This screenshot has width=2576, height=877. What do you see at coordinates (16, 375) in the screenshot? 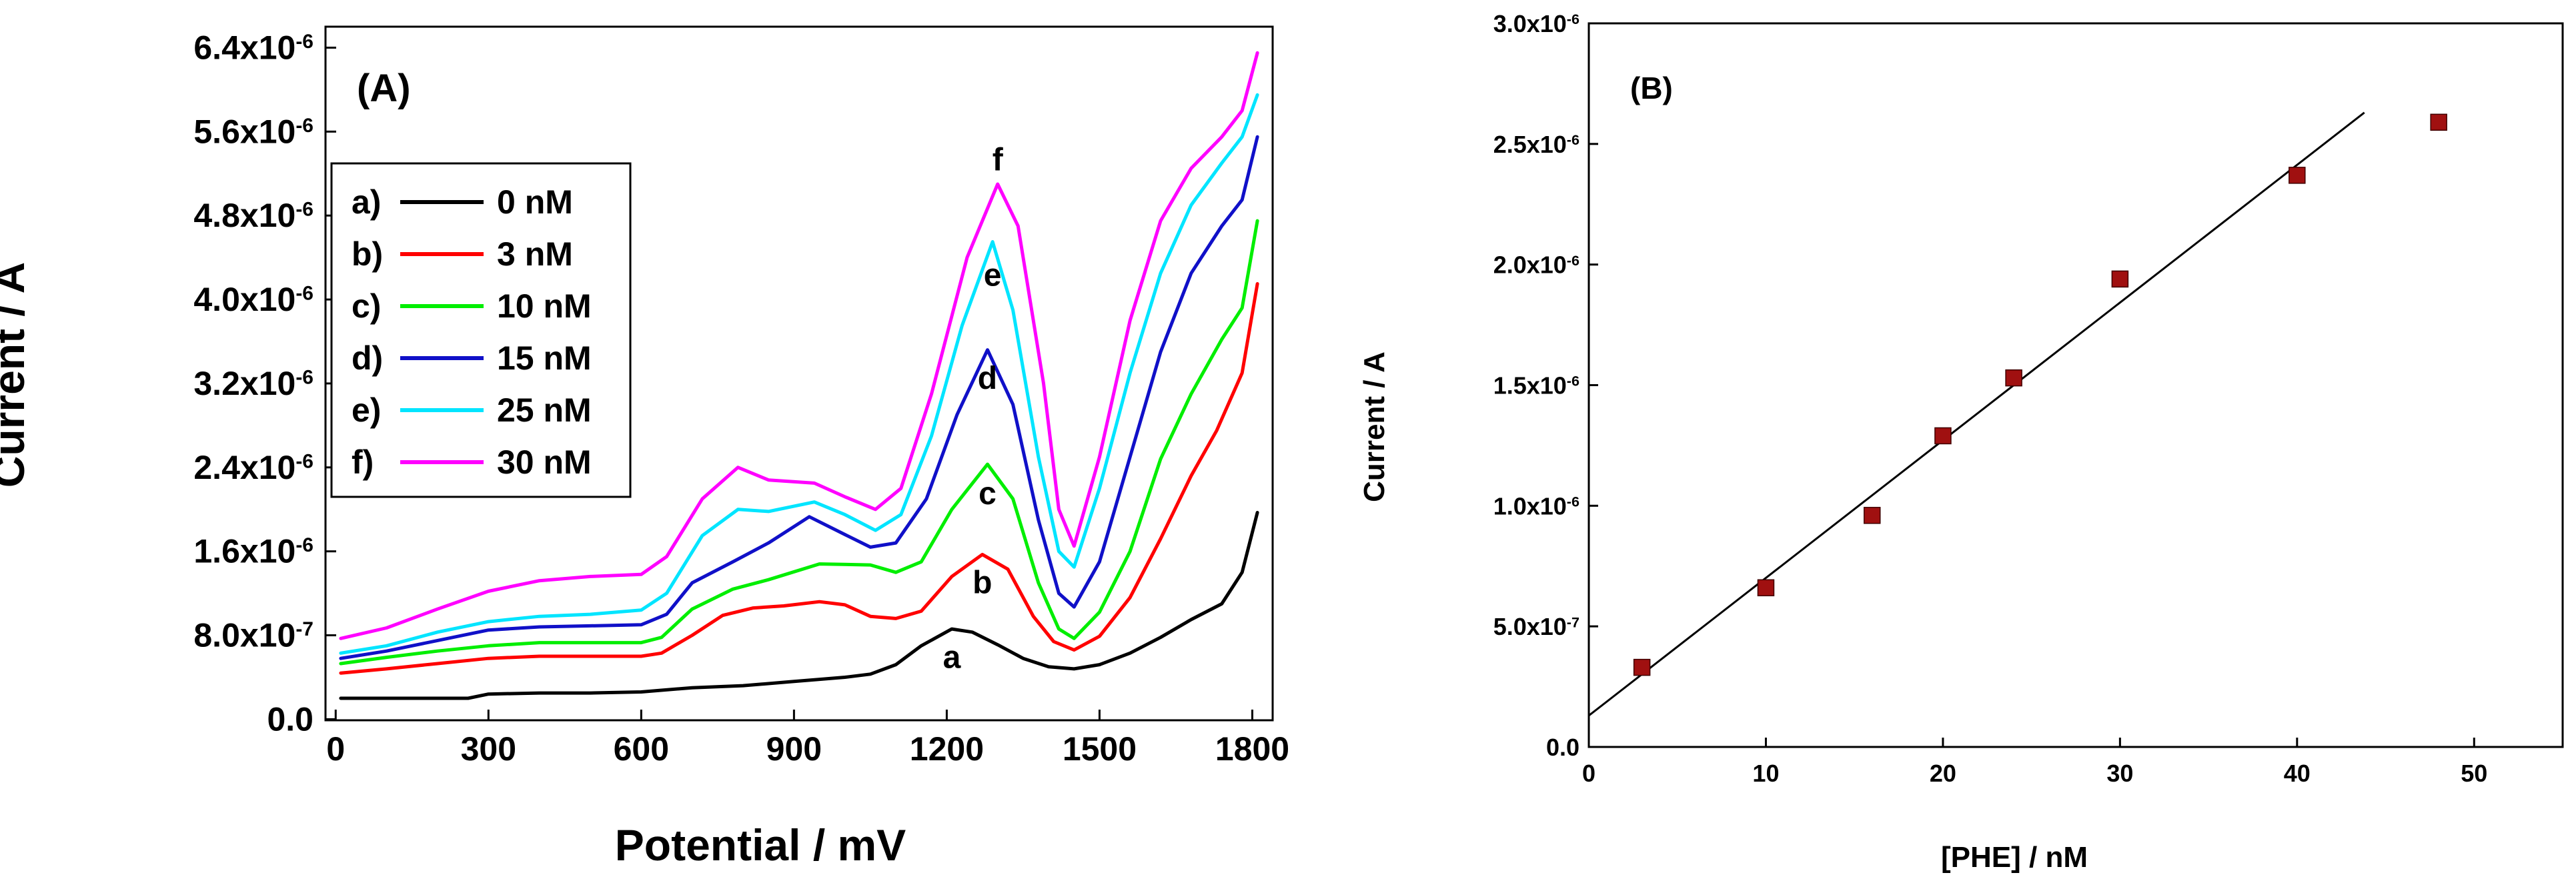
I see `panel-a-ylabel: Current / A` at bounding box center [16, 375].